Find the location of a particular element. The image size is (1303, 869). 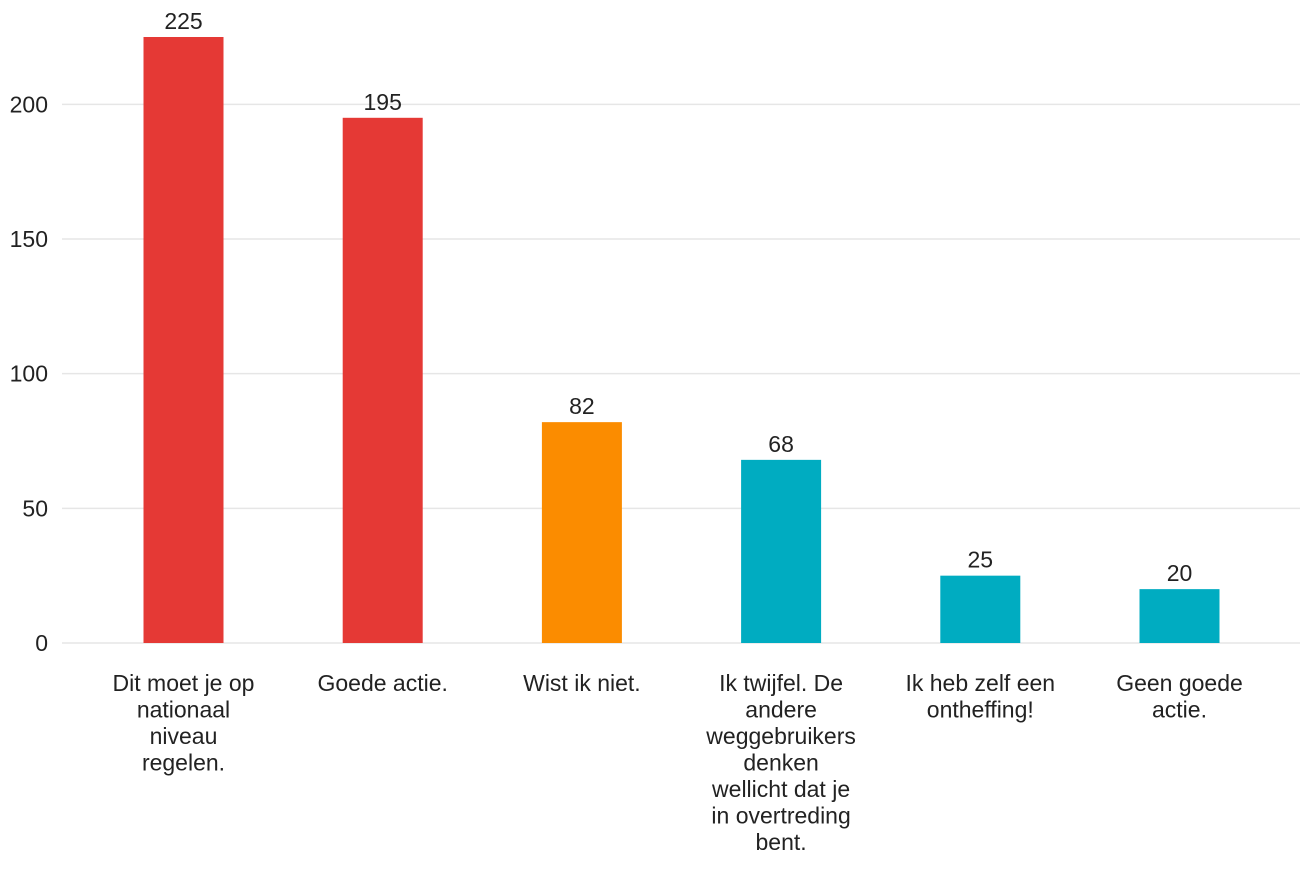

data-label: 195 is located at coordinates (383, 102).